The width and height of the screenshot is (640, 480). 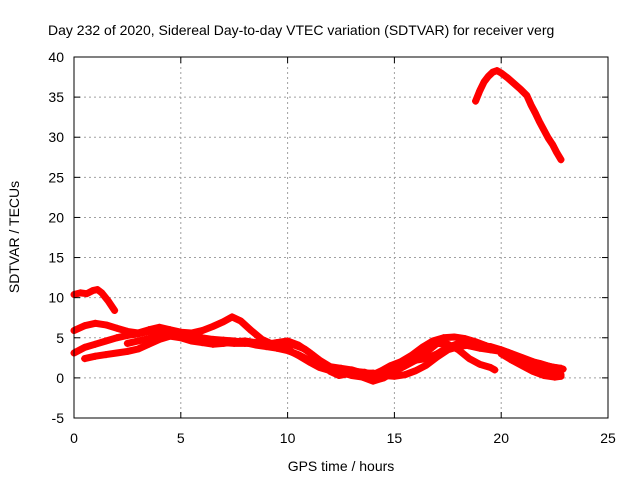 I want to click on y-tick-label: 35, so click(x=56, y=97).